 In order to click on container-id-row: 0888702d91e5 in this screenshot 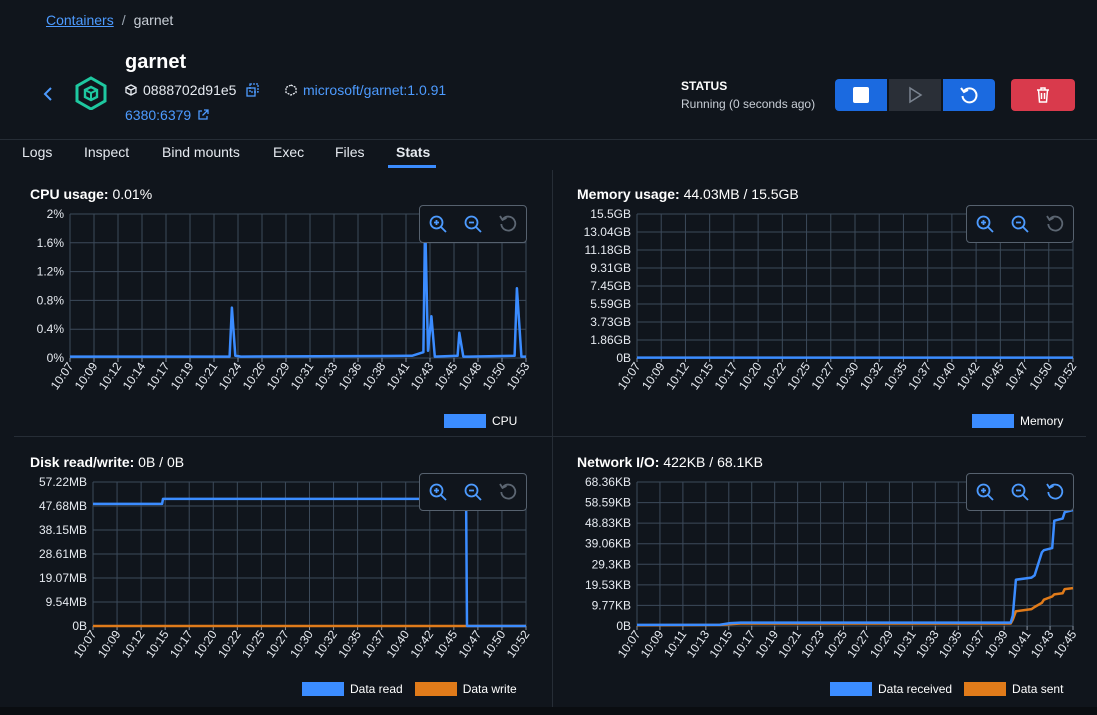, I will do `click(192, 90)`.